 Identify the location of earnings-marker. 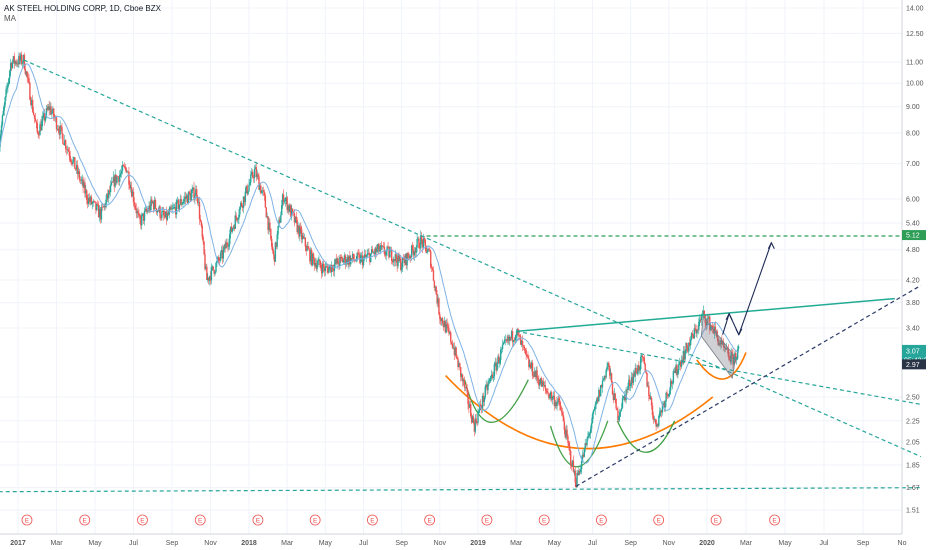
(544, 520).